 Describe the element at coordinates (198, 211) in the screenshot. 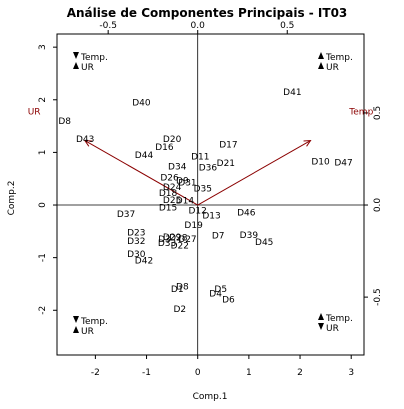

I see `point-label: D12` at that location.